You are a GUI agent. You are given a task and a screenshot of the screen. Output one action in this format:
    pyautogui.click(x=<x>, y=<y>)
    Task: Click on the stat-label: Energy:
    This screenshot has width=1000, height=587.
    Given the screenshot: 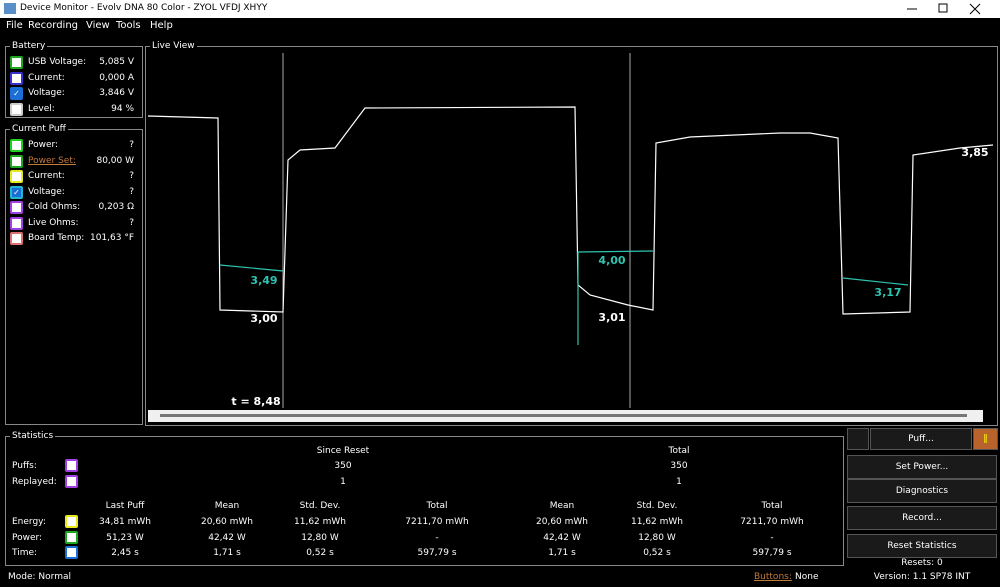 What is the action you would take?
    pyautogui.click(x=29, y=522)
    